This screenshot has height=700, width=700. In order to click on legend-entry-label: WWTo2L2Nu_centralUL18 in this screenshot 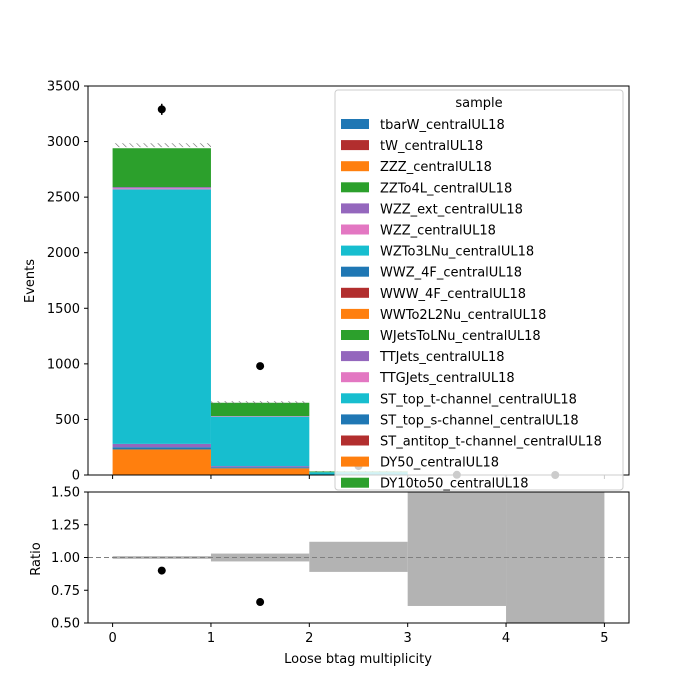, I will do `click(463, 315)`.